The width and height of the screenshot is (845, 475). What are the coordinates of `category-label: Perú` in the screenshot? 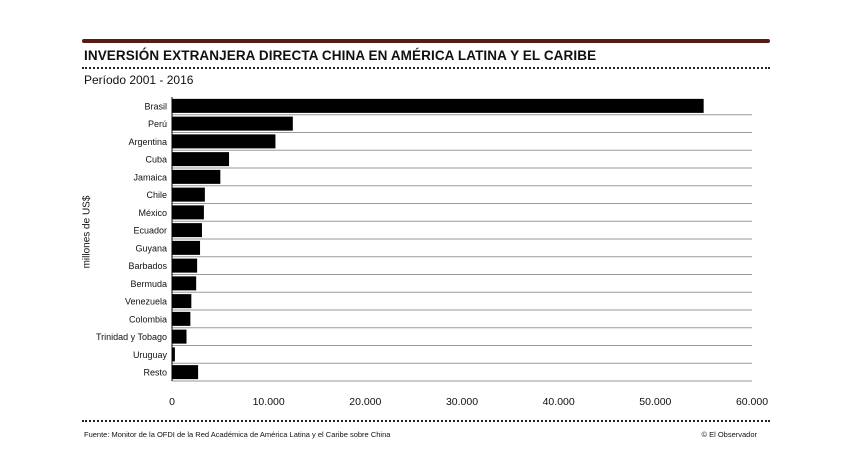 It's located at (157, 124).